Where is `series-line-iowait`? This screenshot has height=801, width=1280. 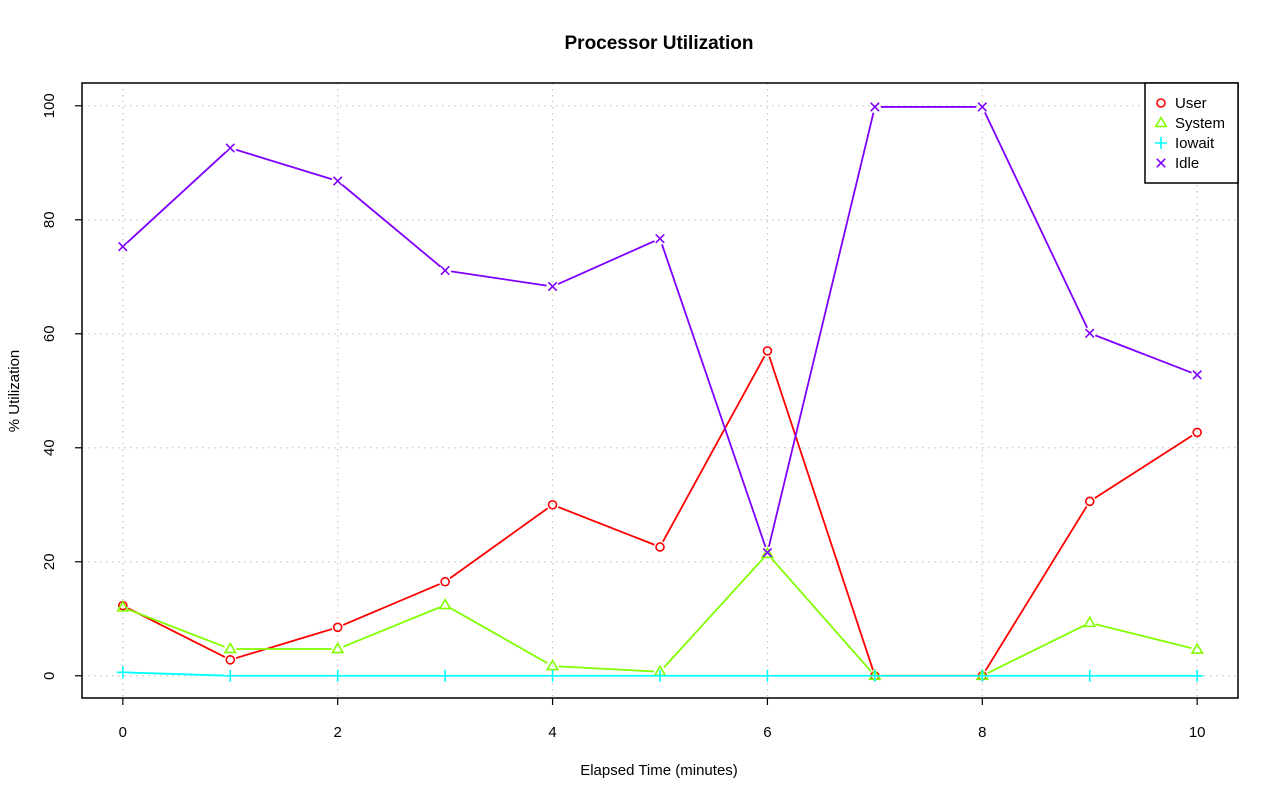
series-line-iowait is located at coordinates (176, 674).